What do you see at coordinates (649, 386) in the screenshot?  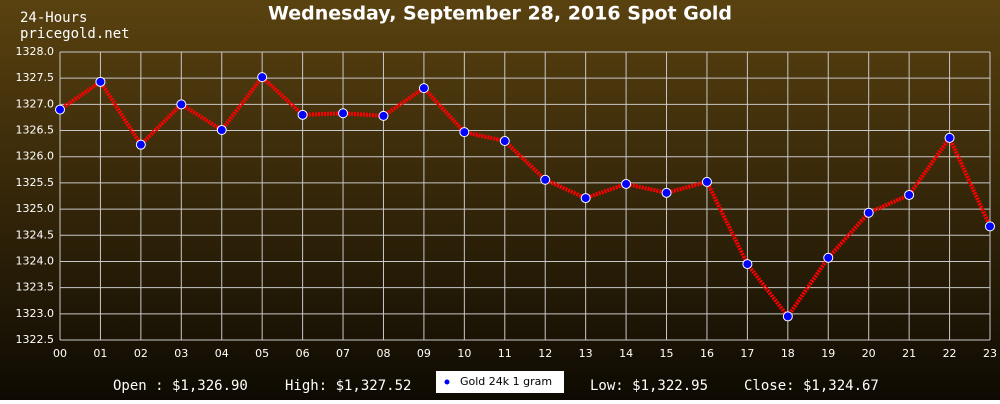 I see `summary-text: Low: $1,322.95` at bounding box center [649, 386].